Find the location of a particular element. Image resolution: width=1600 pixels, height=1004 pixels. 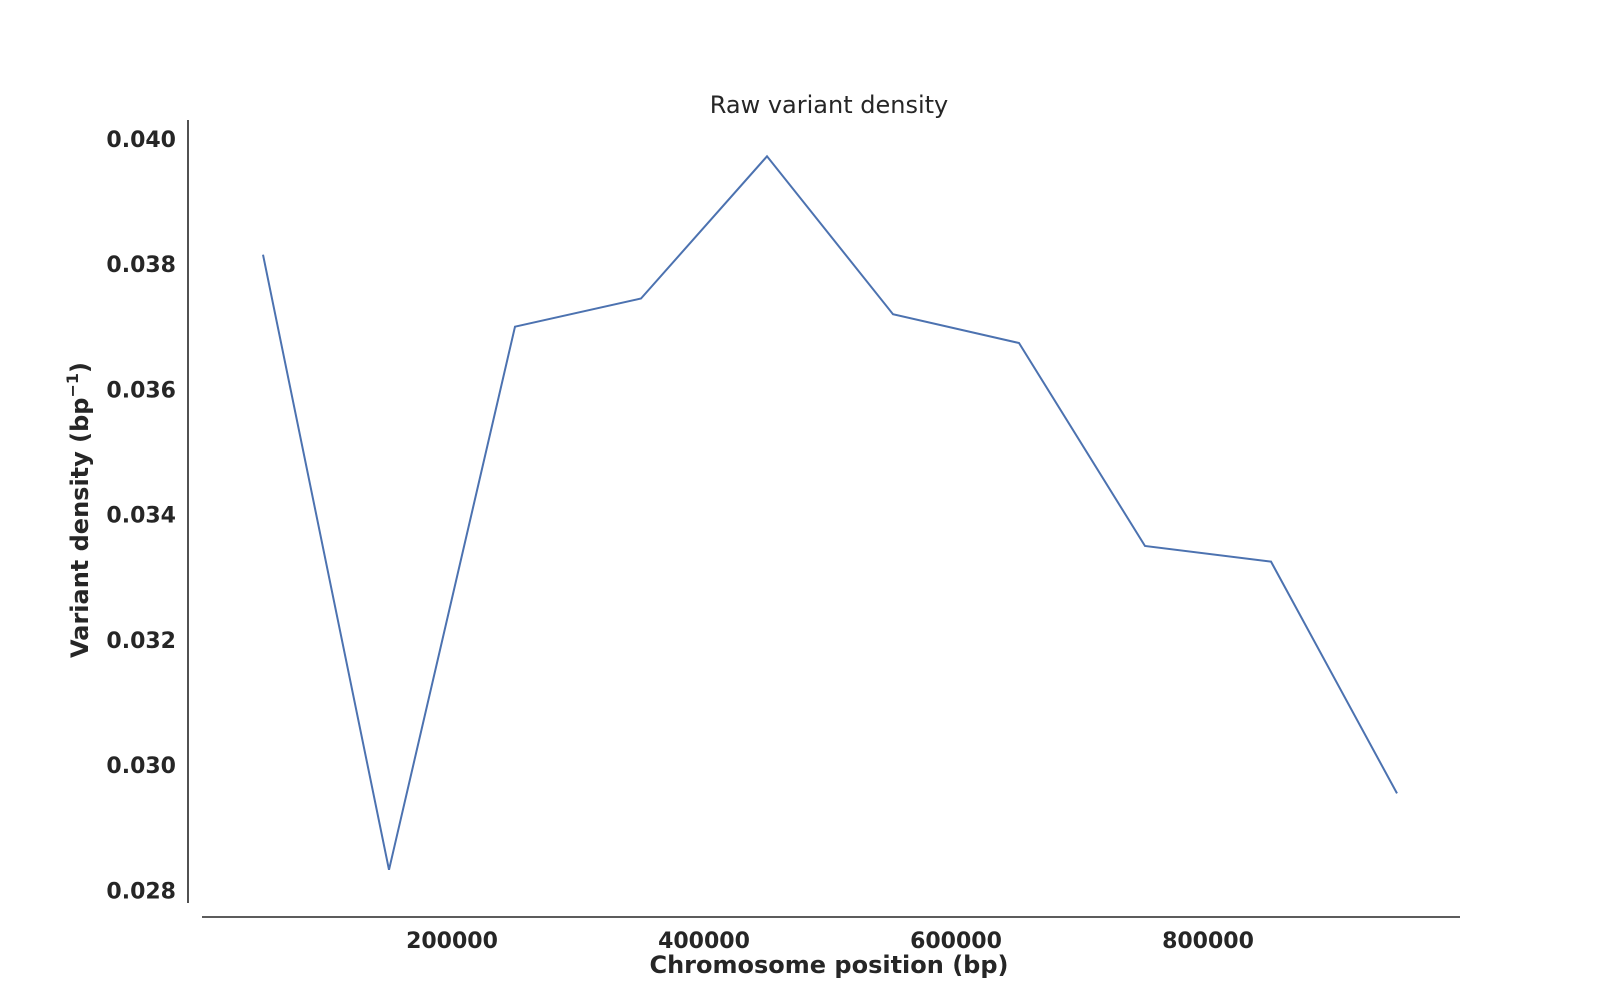

y-axis-label: Variant density (bp−1) is located at coordinates (78, 510).